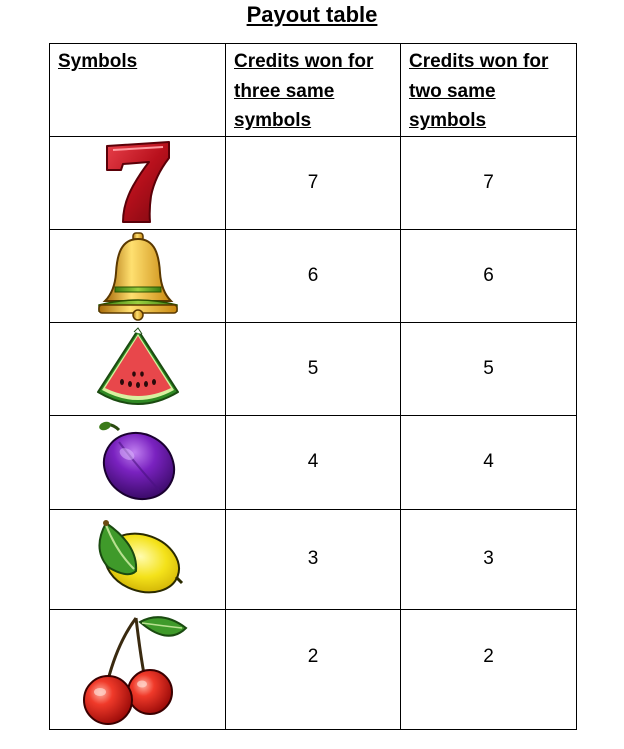 This screenshot has height=749, width=624. I want to click on table-row: 3 3, so click(313, 559).